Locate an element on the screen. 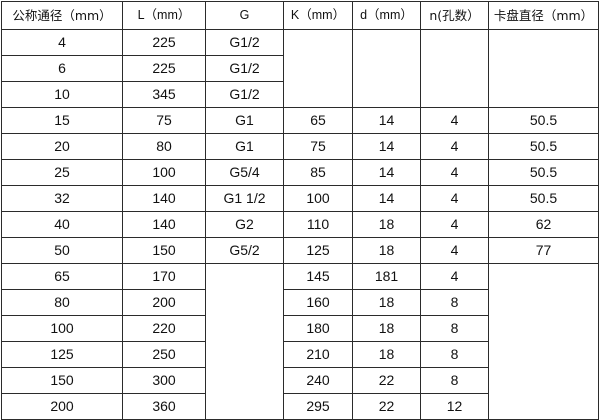 The image size is (600, 420). column-header-length: L（mm） is located at coordinates (164, 15).